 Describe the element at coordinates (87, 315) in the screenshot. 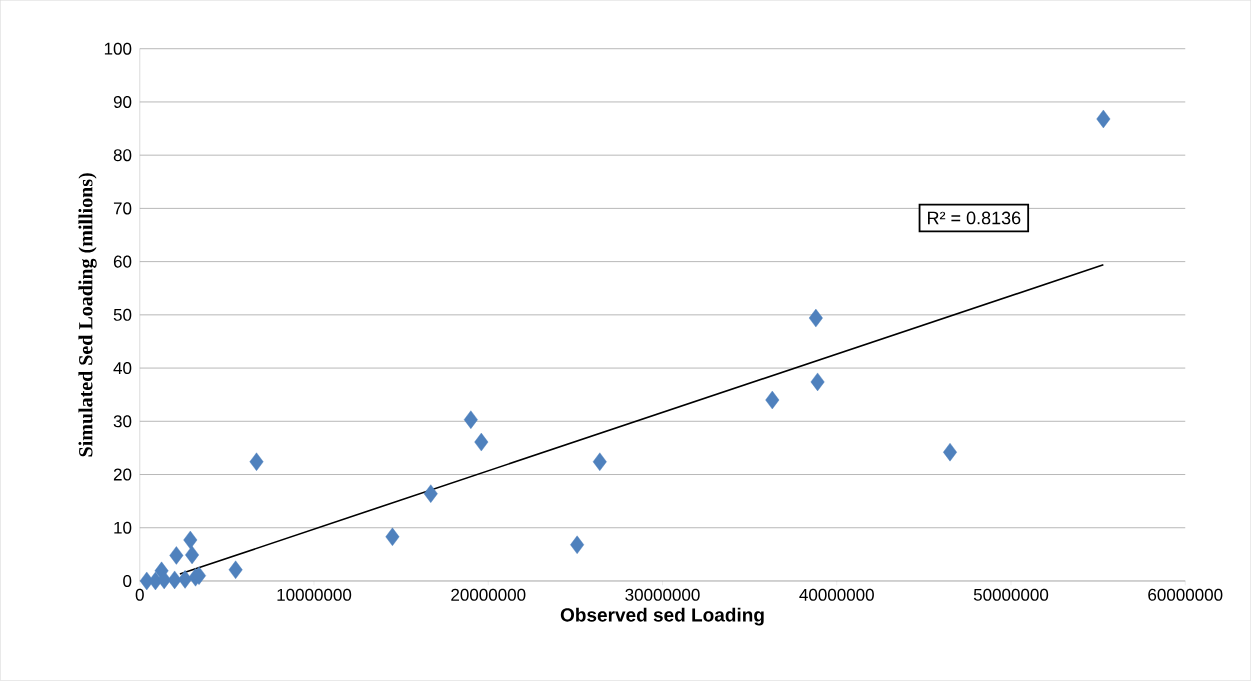

I see `y-axis-title: Simulated Sed Loading (millions)` at that location.